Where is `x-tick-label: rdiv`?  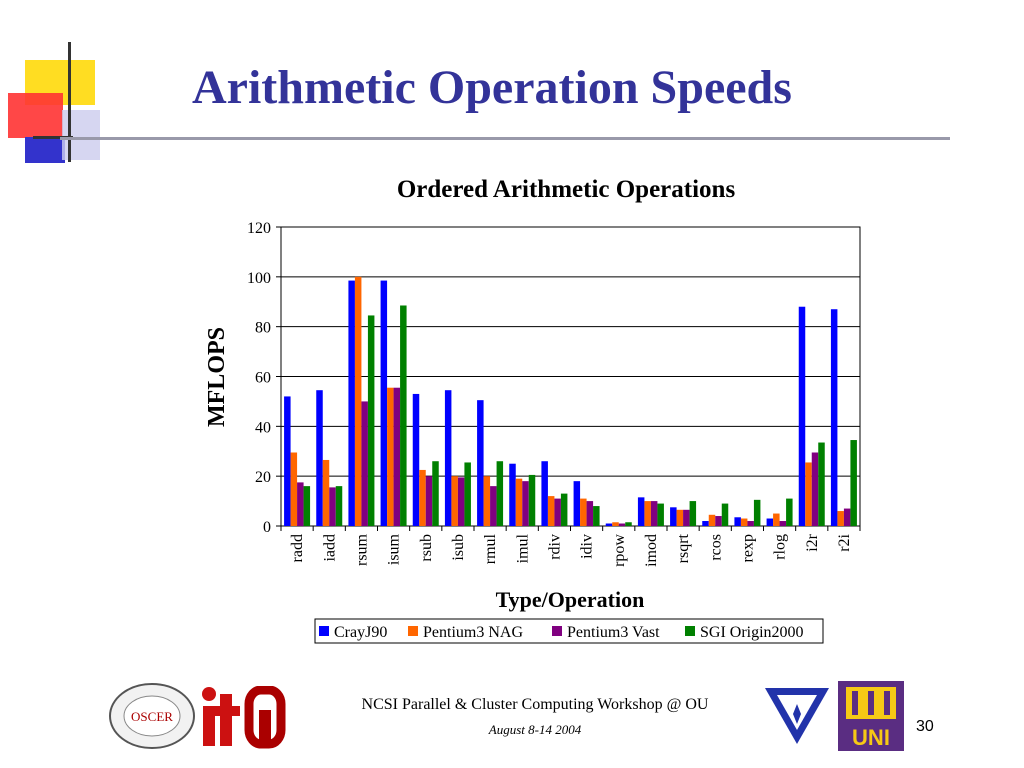
x-tick-label: rdiv is located at coordinates (554, 547).